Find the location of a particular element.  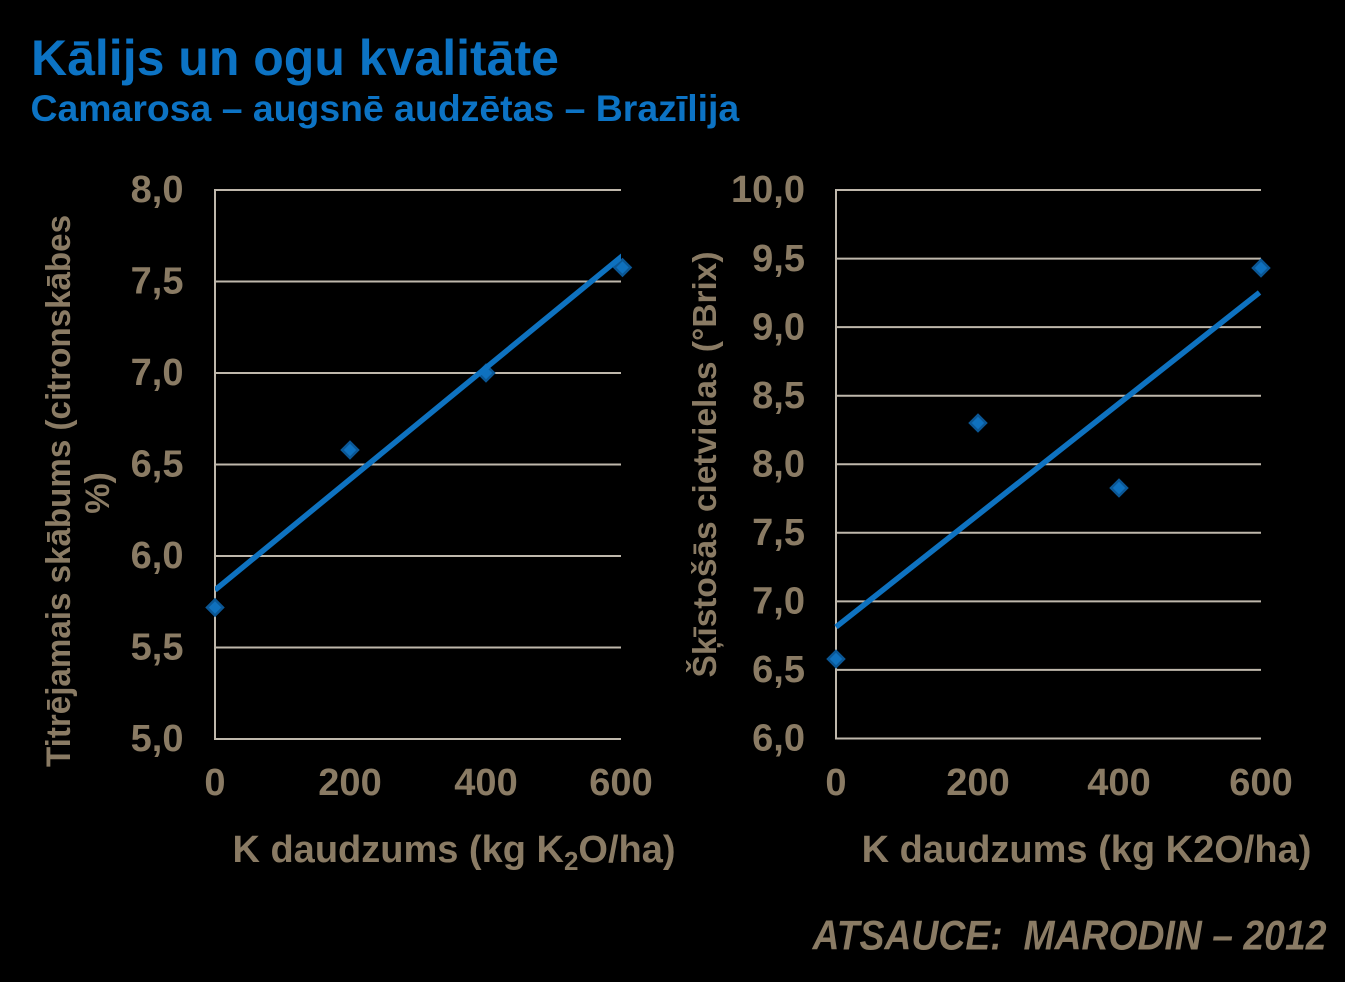

svg-text: 9,5 is located at coordinates (778, 259).